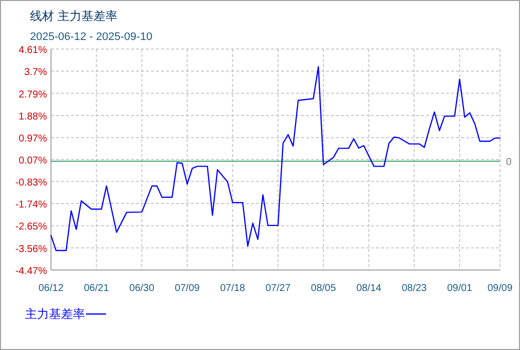 This screenshot has width=520, height=350. Describe the element at coordinates (33, 139) in the screenshot. I see `y-tick-label: 0.97%` at that location.